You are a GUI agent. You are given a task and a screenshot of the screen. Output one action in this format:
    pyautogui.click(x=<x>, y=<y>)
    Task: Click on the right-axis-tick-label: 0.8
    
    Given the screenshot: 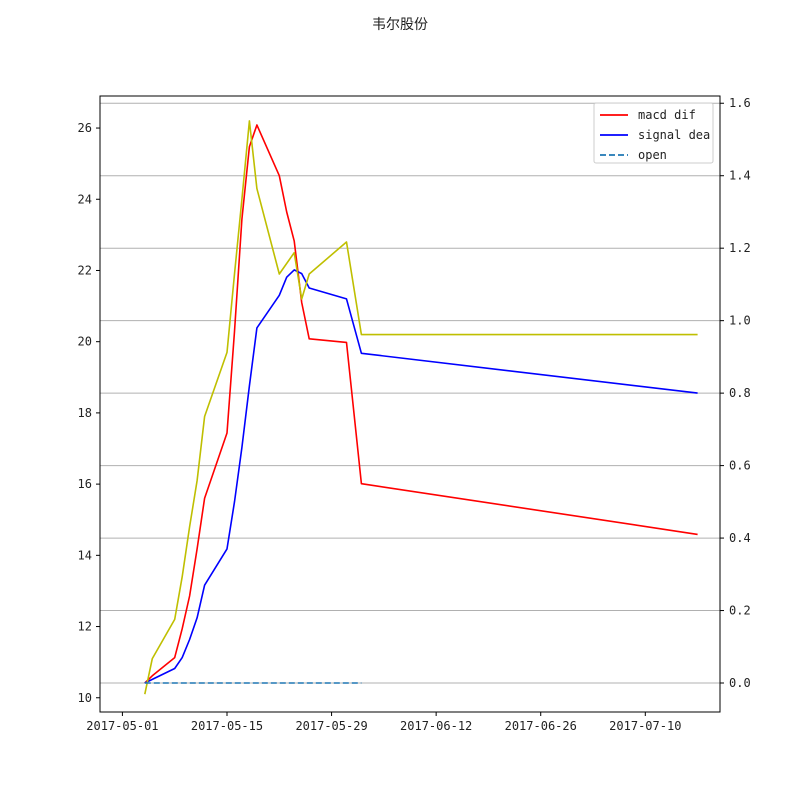 What is the action you would take?
    pyautogui.click(x=740, y=393)
    